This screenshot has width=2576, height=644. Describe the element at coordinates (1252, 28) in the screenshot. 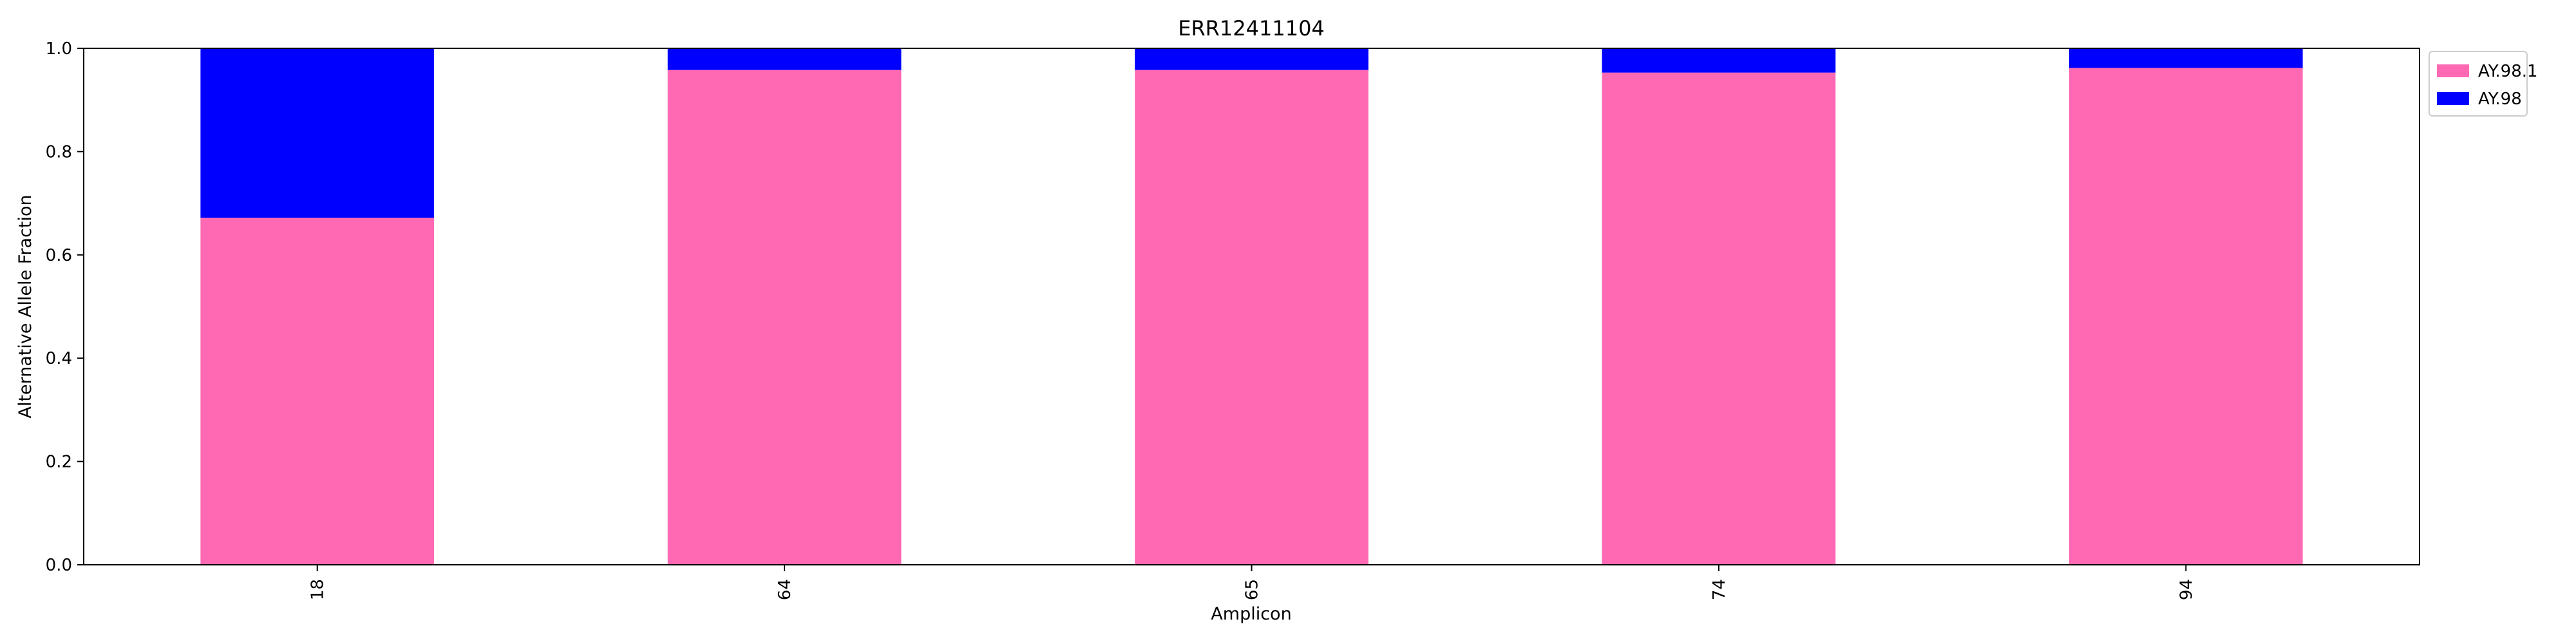

I see `chart-title: ERR12411104` at that location.